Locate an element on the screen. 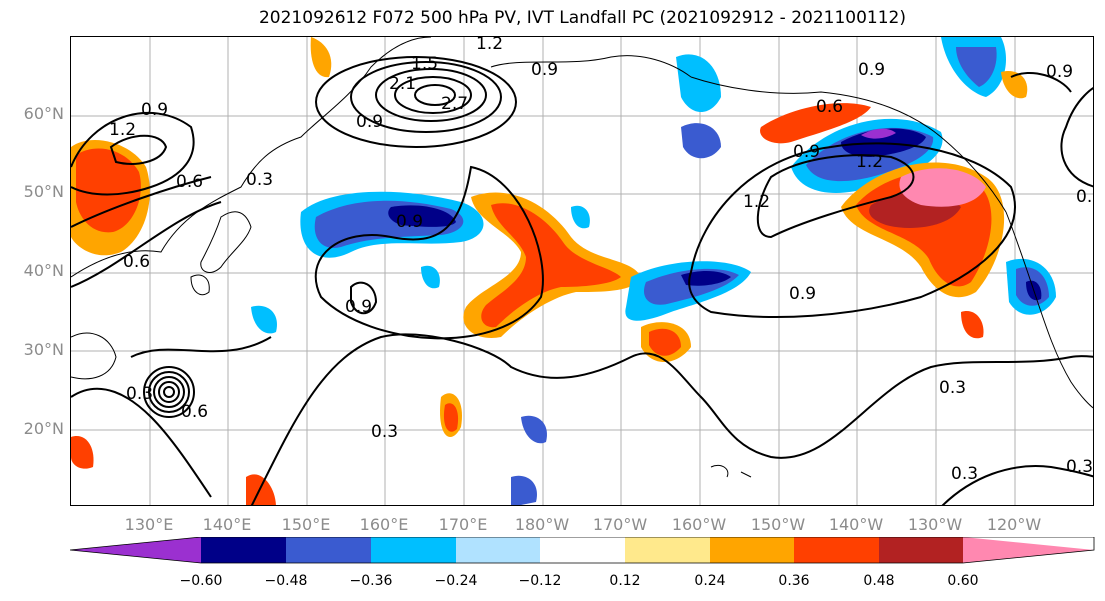  colorbar-tick-label: 0.24 is located at coordinates (710, 581).